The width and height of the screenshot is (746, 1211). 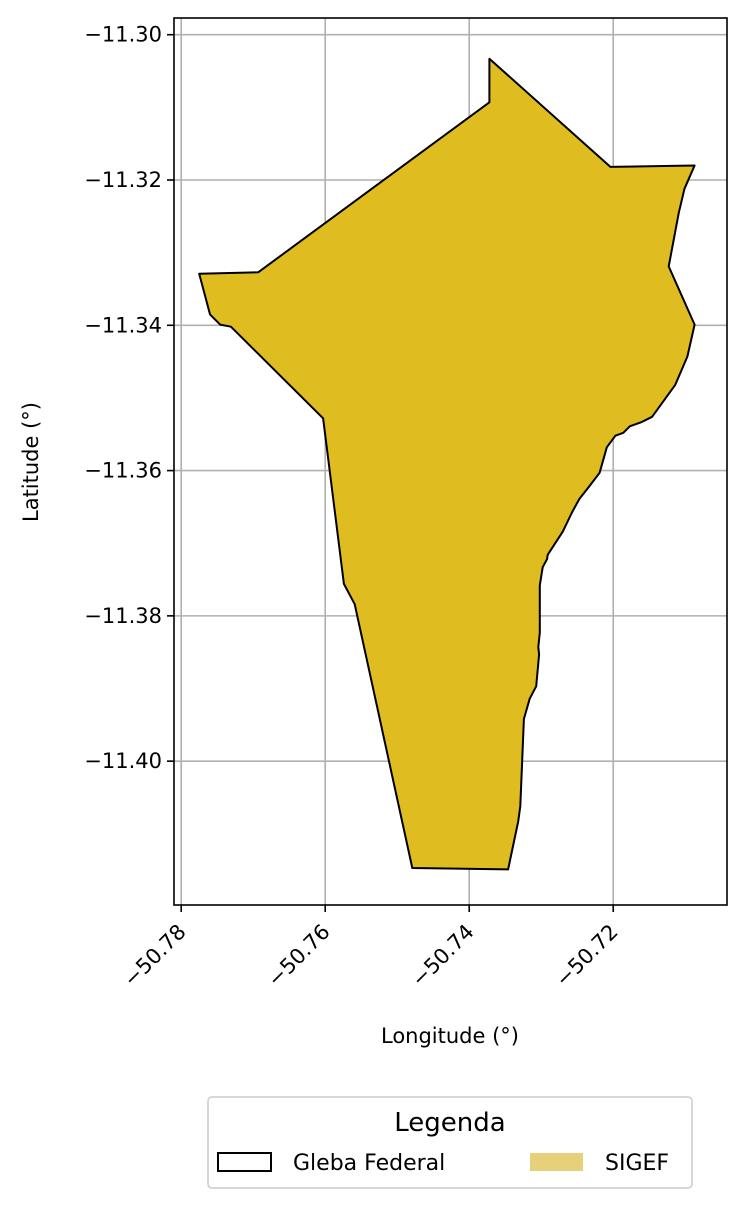 What do you see at coordinates (123, 35) in the screenshot?
I see `y-tick-label: −11.30` at bounding box center [123, 35].